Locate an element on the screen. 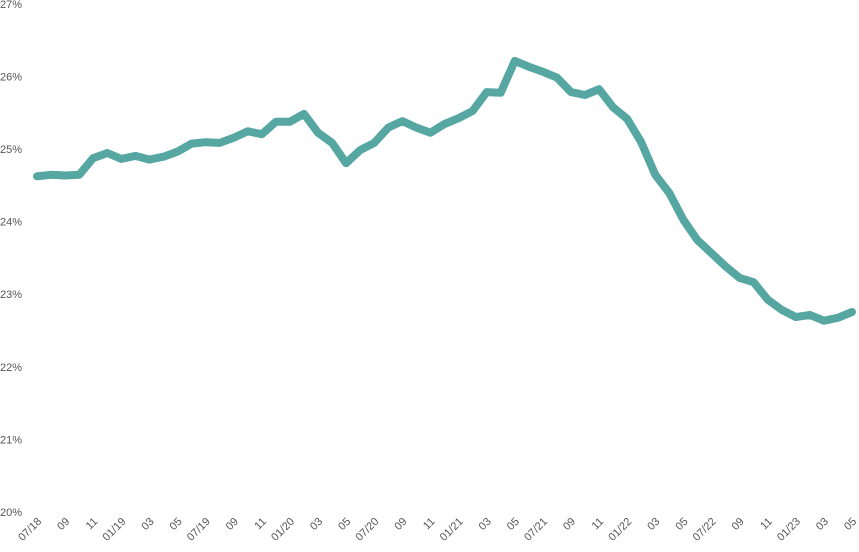  x-tick-label: 01/21 is located at coordinates (452, 530).